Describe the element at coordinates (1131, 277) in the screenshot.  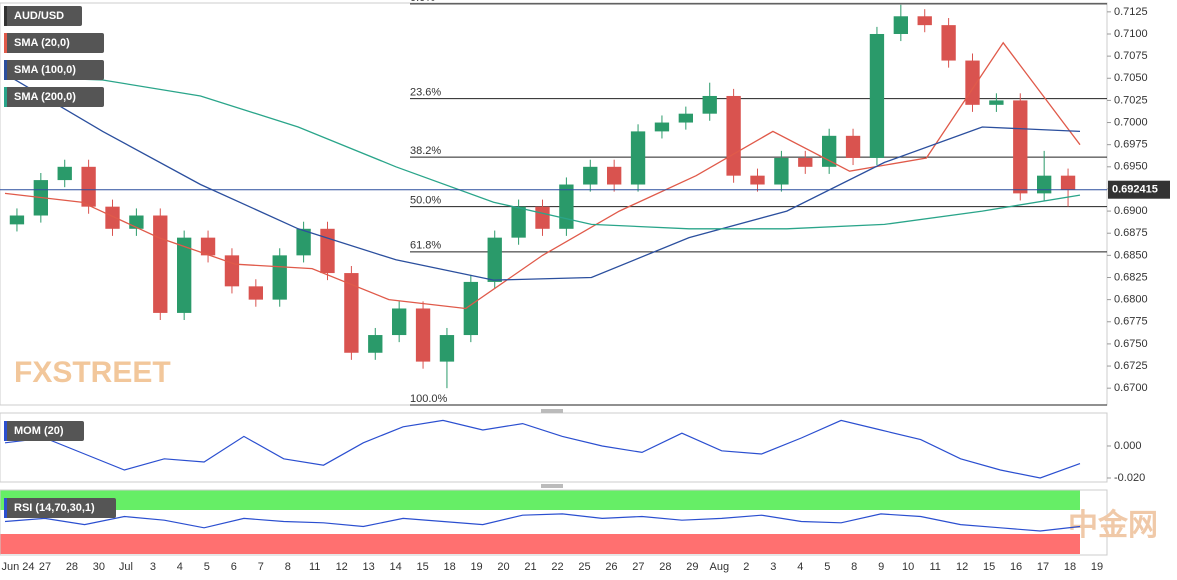
I see `y-tick-label: 0.6825` at that location.